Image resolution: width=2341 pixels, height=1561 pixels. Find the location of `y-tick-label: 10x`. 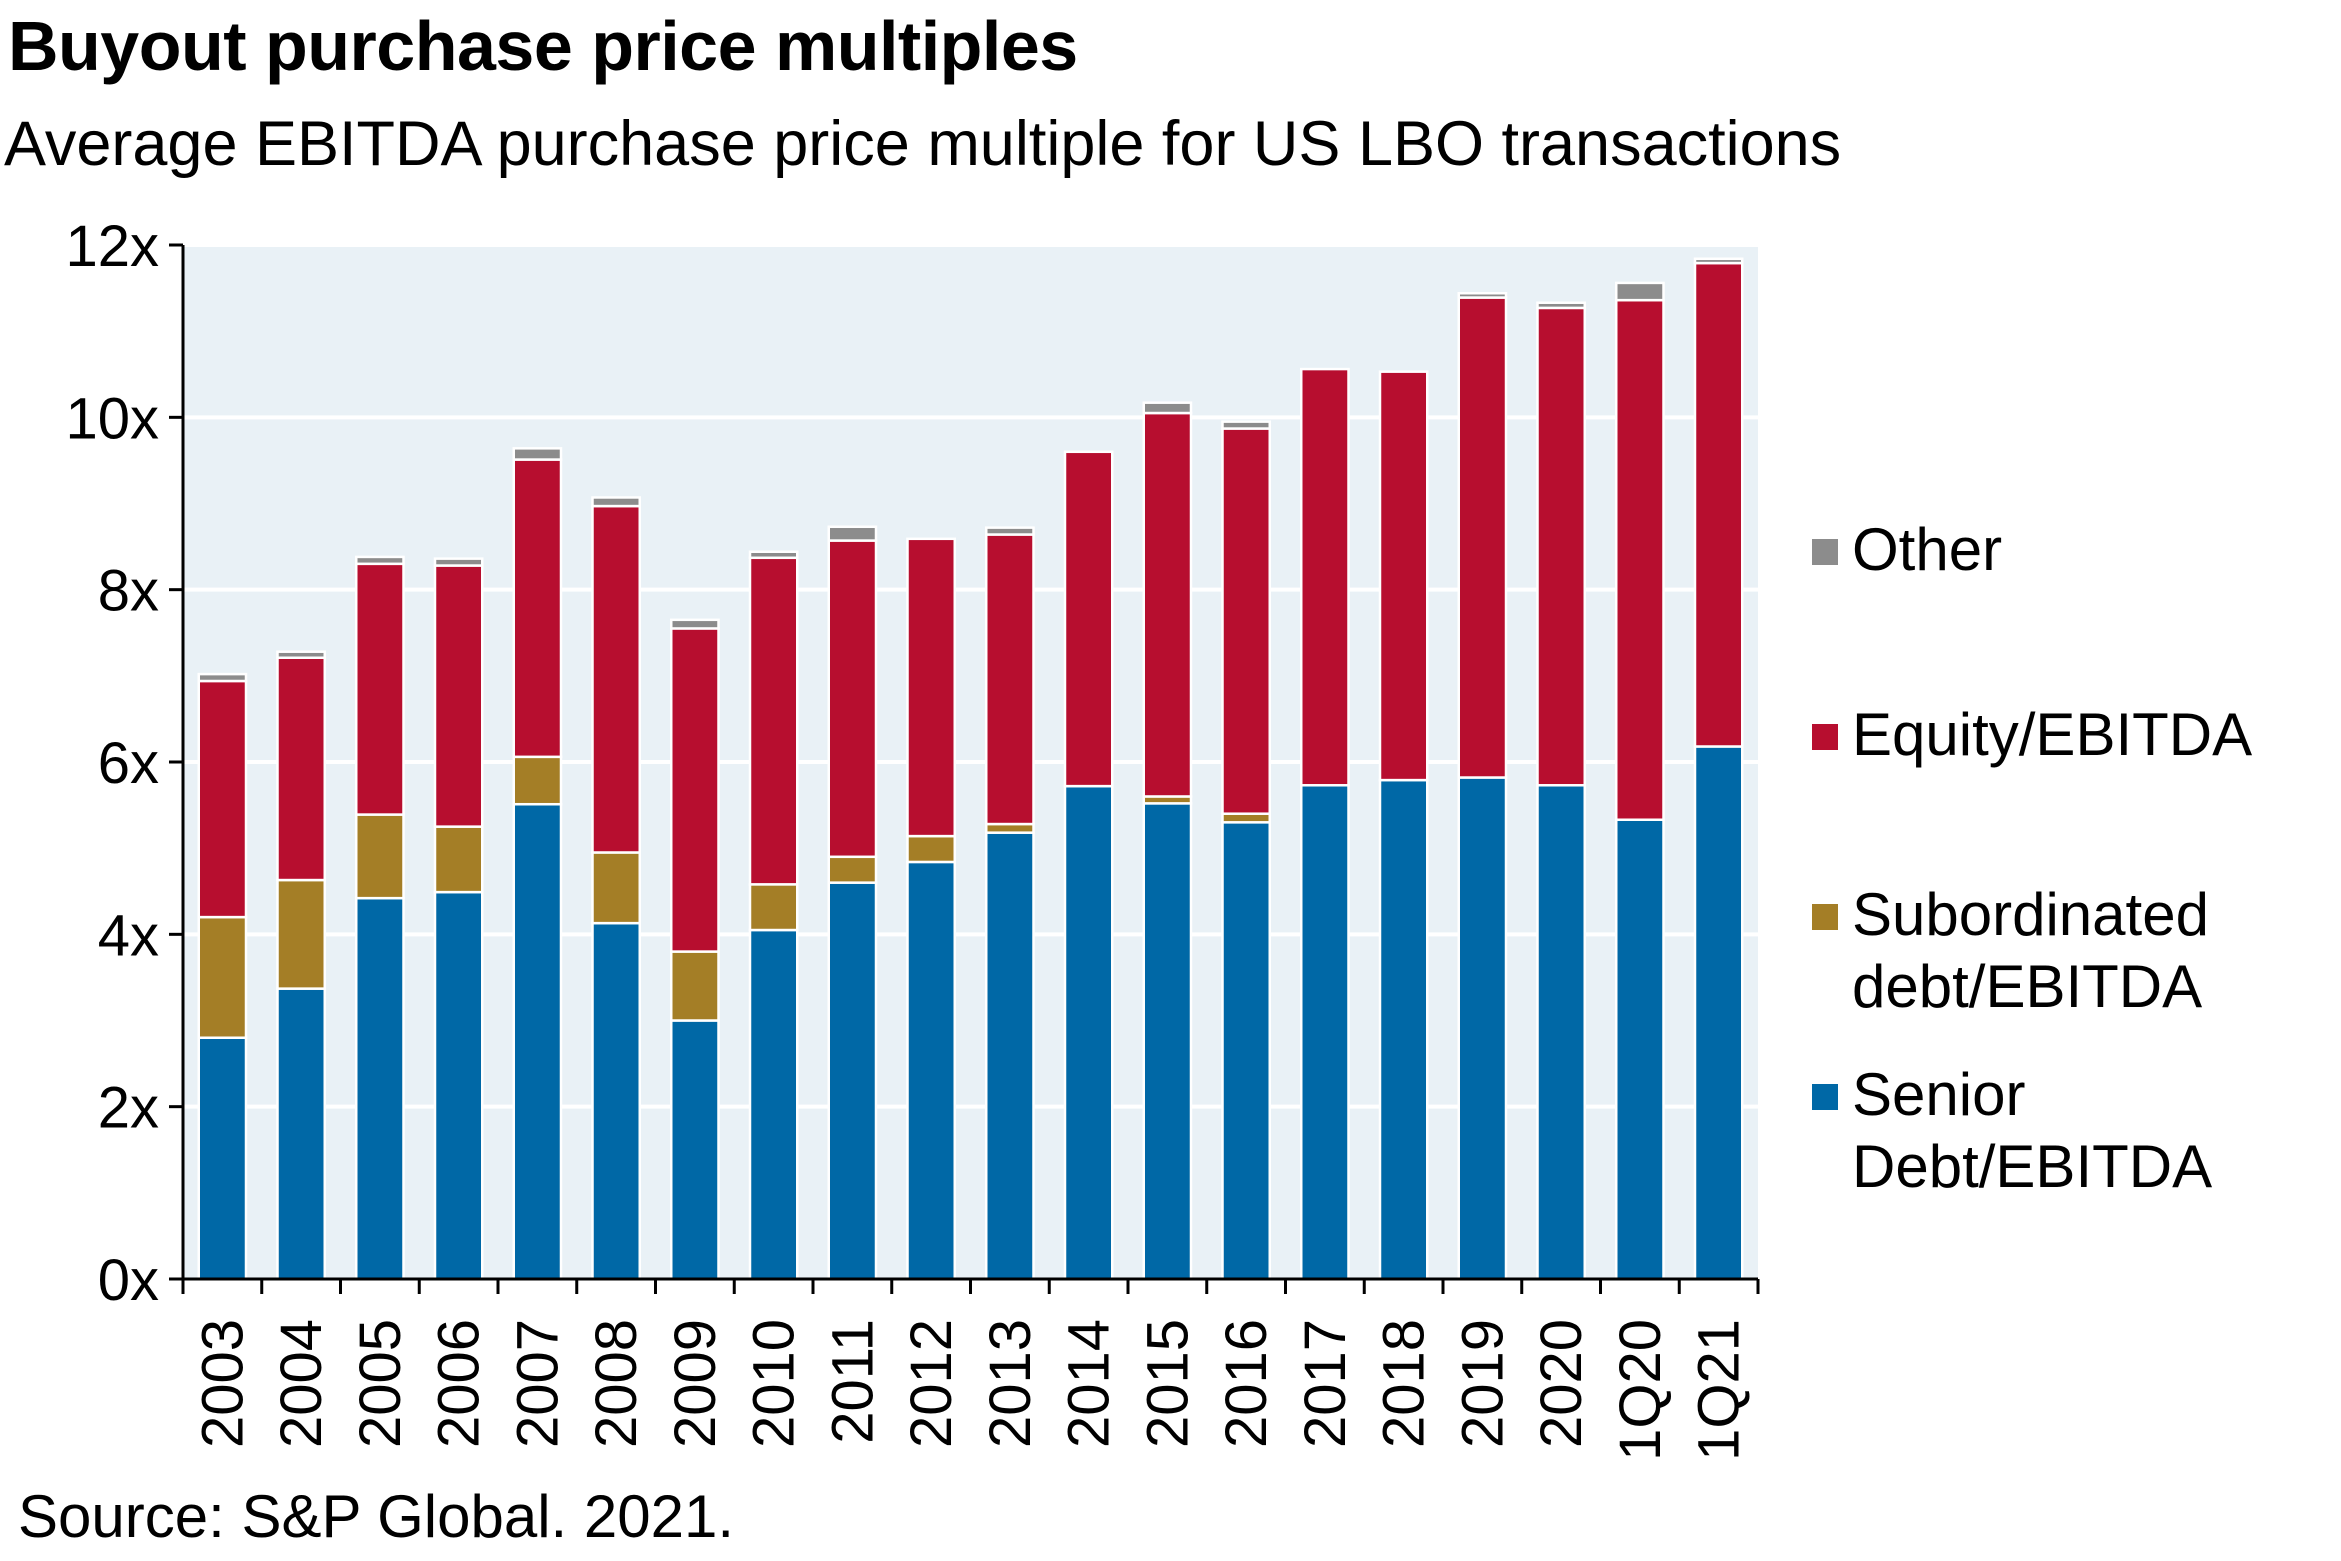

y-tick-label: 10x is located at coordinates (112, 418).